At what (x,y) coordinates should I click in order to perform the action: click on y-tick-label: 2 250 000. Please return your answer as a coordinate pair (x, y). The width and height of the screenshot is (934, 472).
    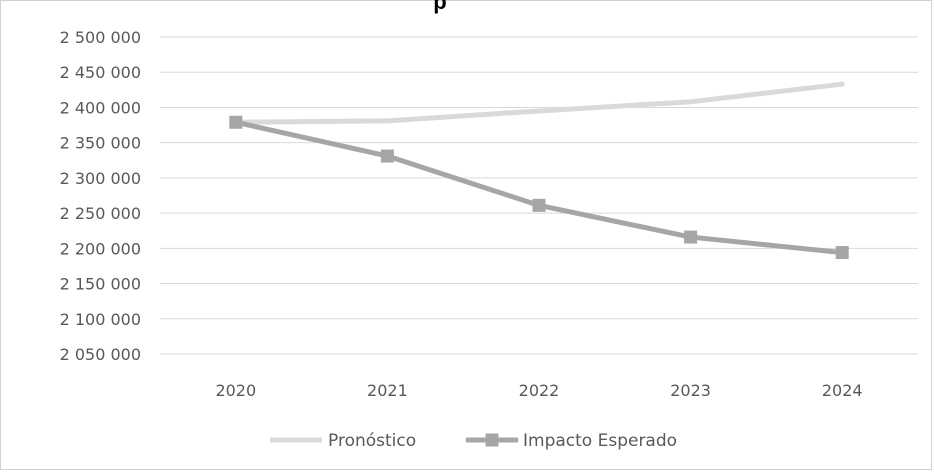
    Looking at the image, I should click on (100, 213).